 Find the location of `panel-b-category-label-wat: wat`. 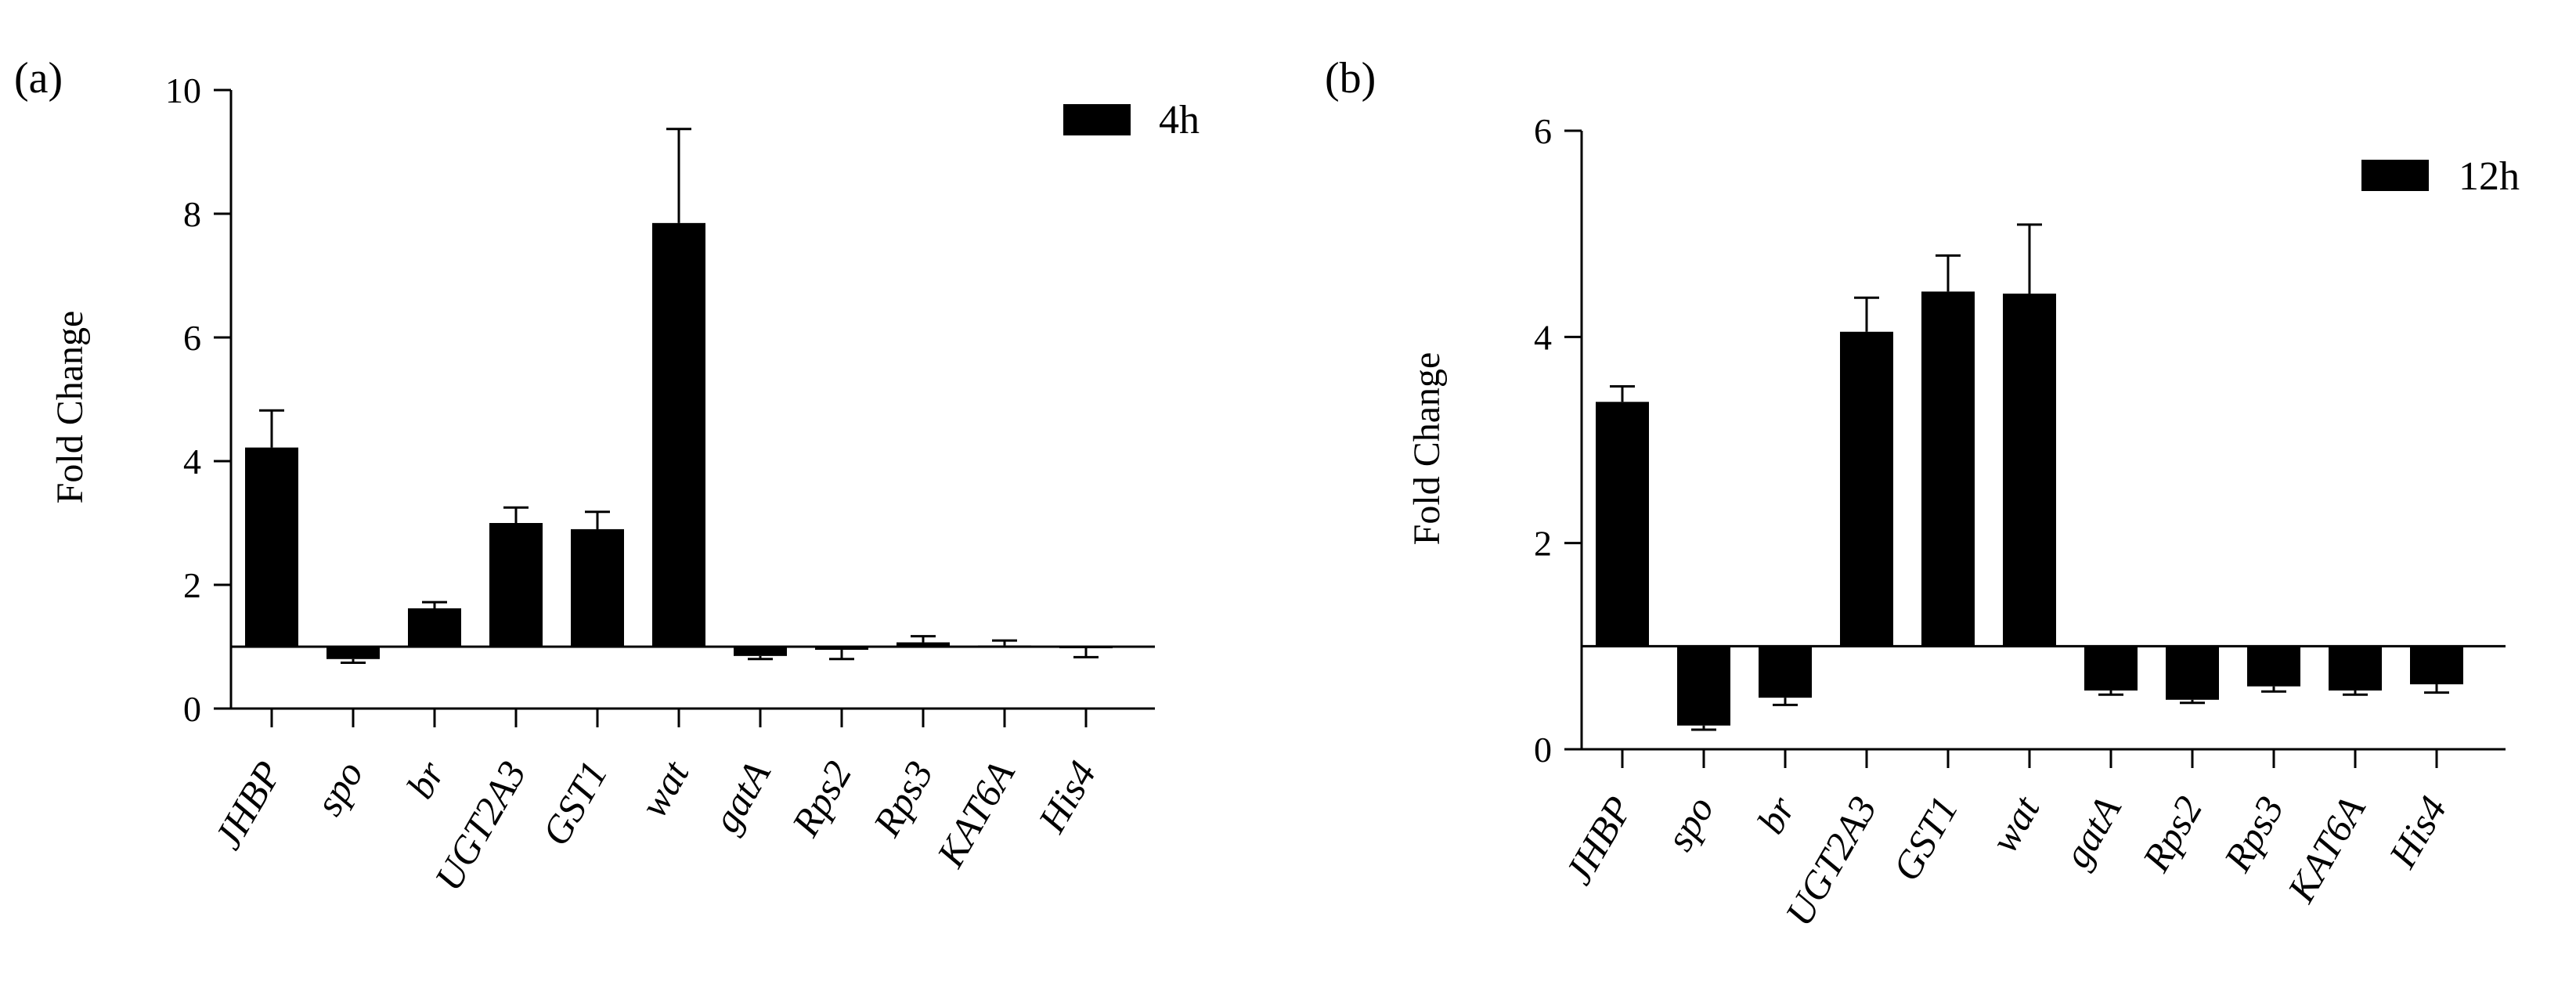

panel-b-category-label-wat: wat is located at coordinates (2015, 824).